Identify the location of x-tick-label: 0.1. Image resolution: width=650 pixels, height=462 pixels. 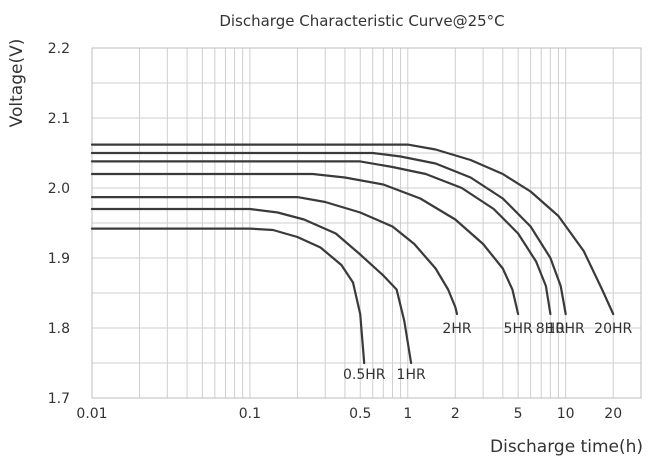
(250, 414).